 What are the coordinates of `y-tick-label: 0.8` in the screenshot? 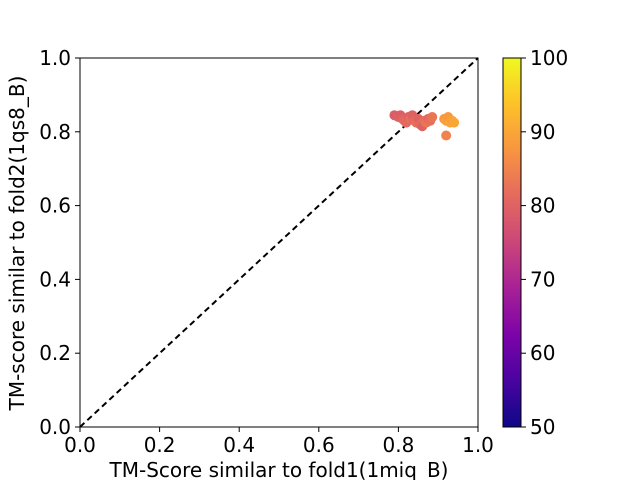 It's located at (55, 132).